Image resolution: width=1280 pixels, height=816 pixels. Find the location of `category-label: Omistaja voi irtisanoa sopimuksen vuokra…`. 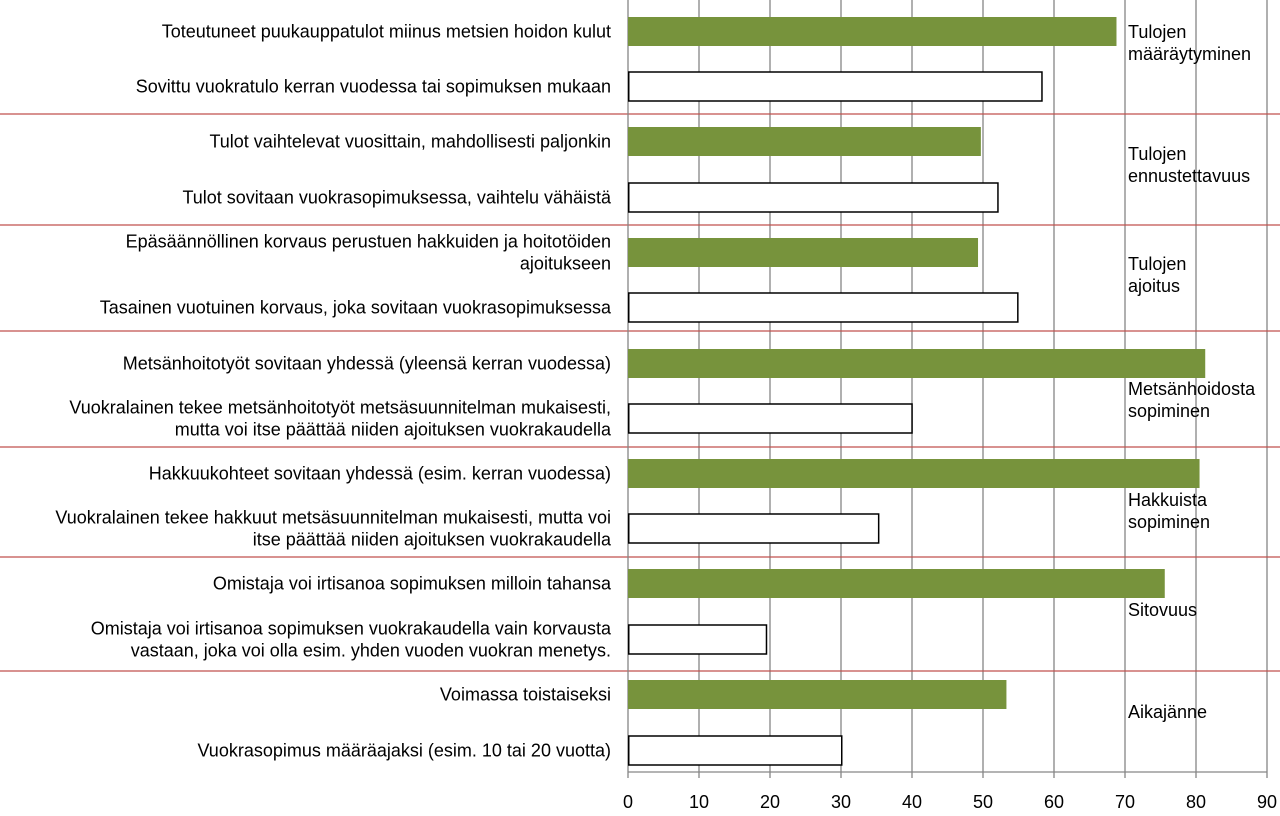

category-label: Omistaja voi irtisanoa sopimuksen vuokra… is located at coordinates (351, 640).